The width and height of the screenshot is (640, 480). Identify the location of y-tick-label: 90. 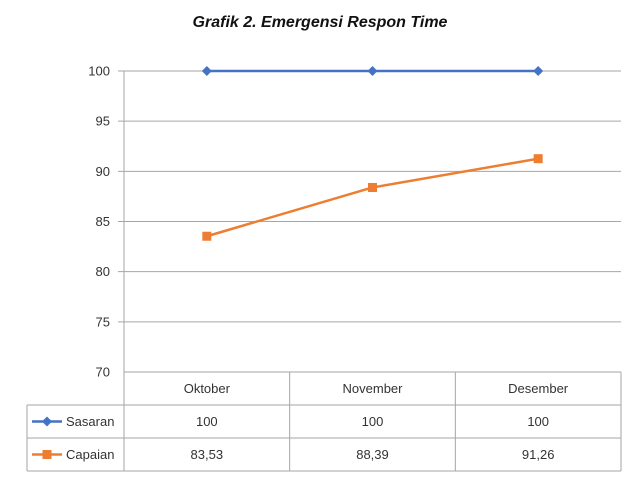
(103, 171).